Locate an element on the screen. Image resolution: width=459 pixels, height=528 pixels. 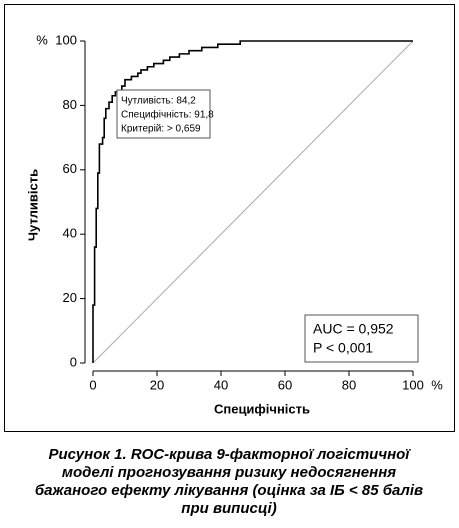
criterion-box is located at coordinates (163, 114).